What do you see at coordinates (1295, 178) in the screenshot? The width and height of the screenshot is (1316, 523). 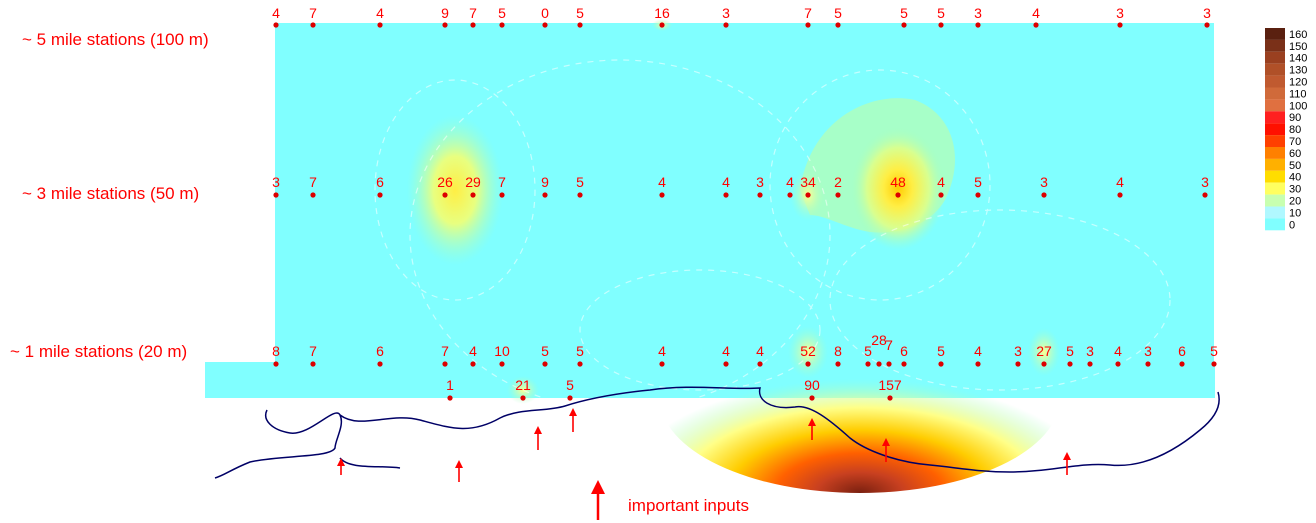 I see `legend-label: 40` at bounding box center [1295, 178].